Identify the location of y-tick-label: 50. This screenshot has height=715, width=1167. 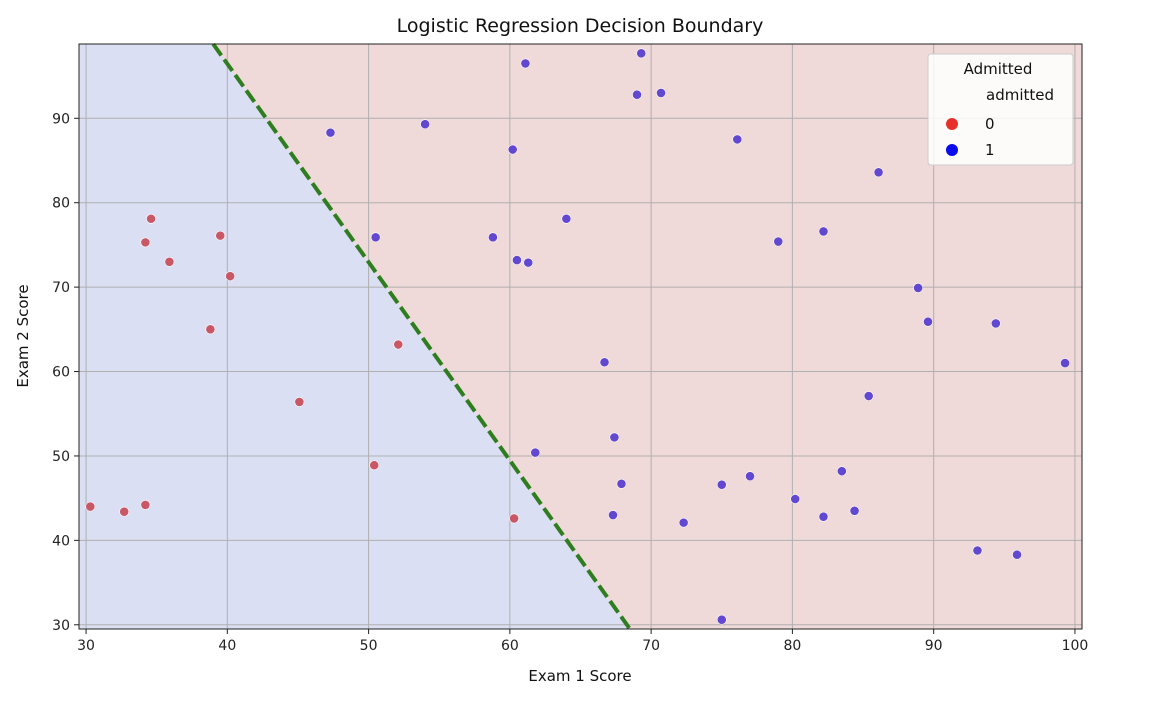
(61, 457).